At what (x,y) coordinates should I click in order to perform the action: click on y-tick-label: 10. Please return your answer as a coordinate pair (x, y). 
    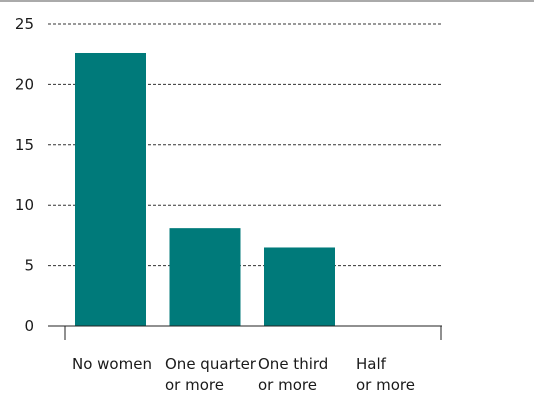
    Looking at the image, I should click on (24, 205).